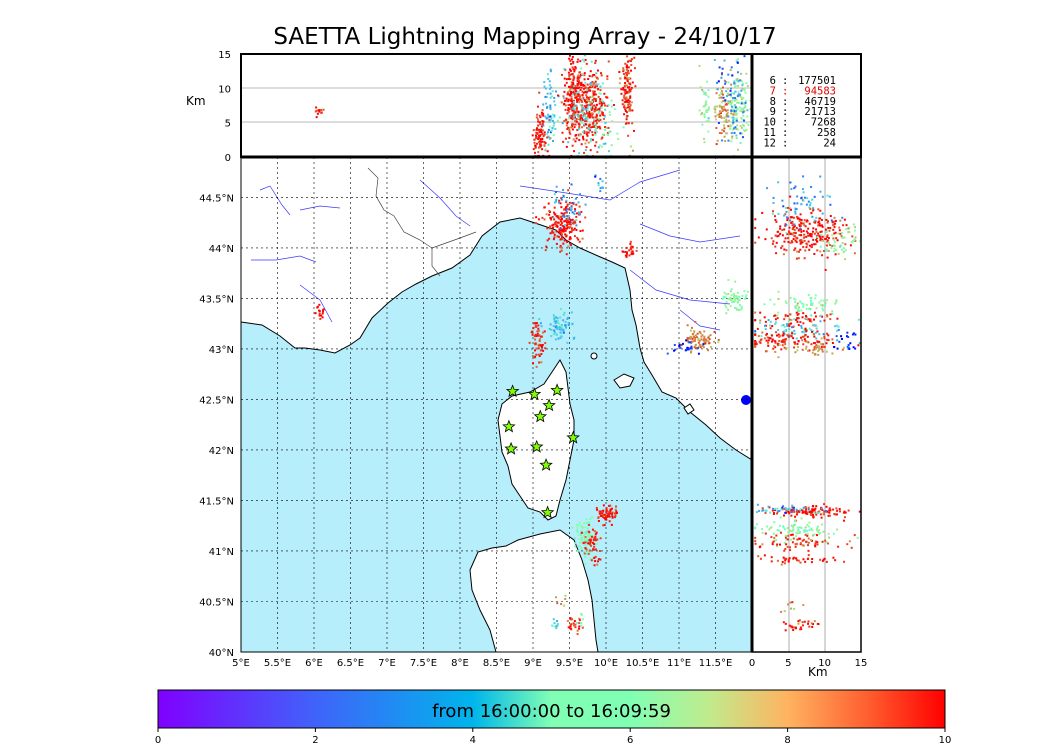 This screenshot has height=750, width=1050. I want to click on colorbar-label: from 16:00:00 to 16:09:59, so click(551, 711).